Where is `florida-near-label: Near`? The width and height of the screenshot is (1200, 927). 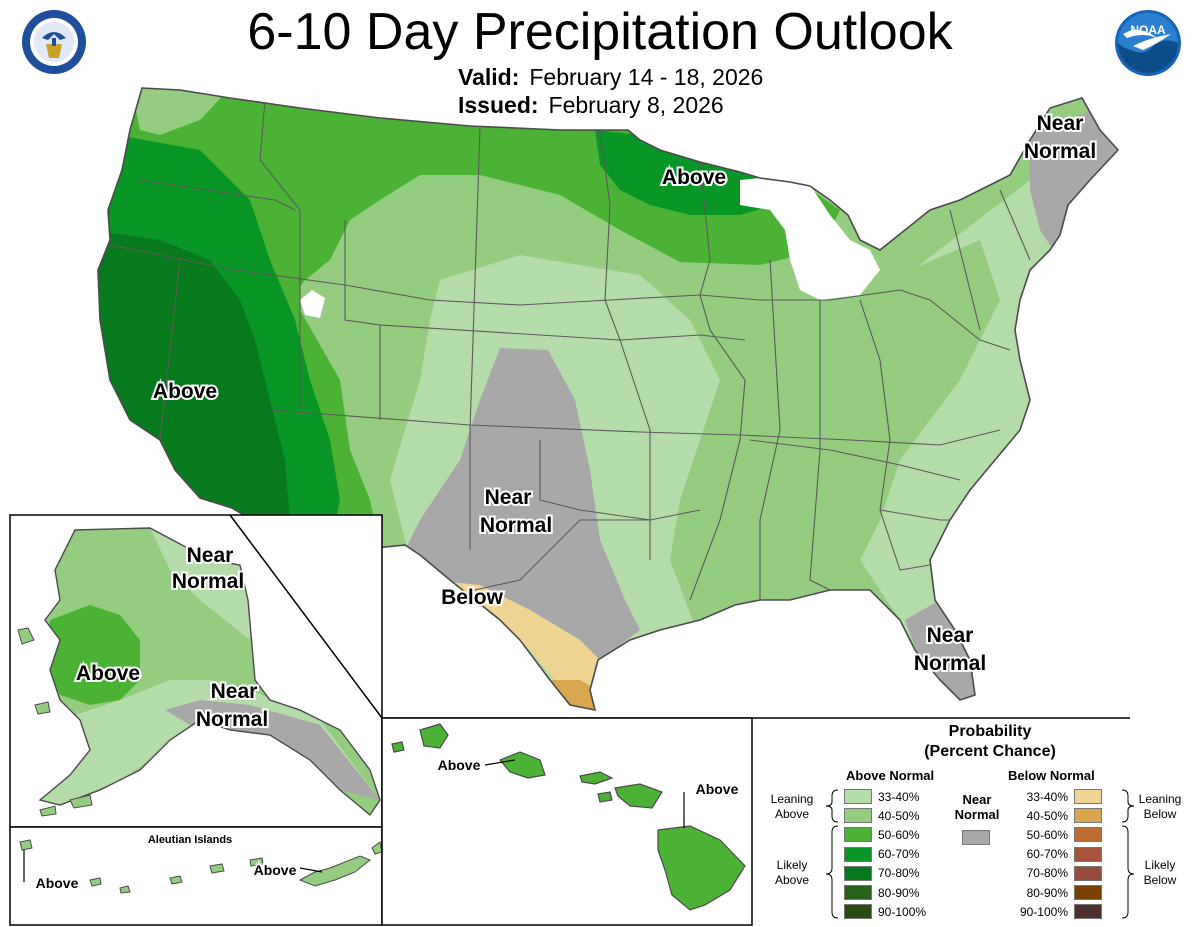 florida-near-label: Near is located at coordinates (950, 635).